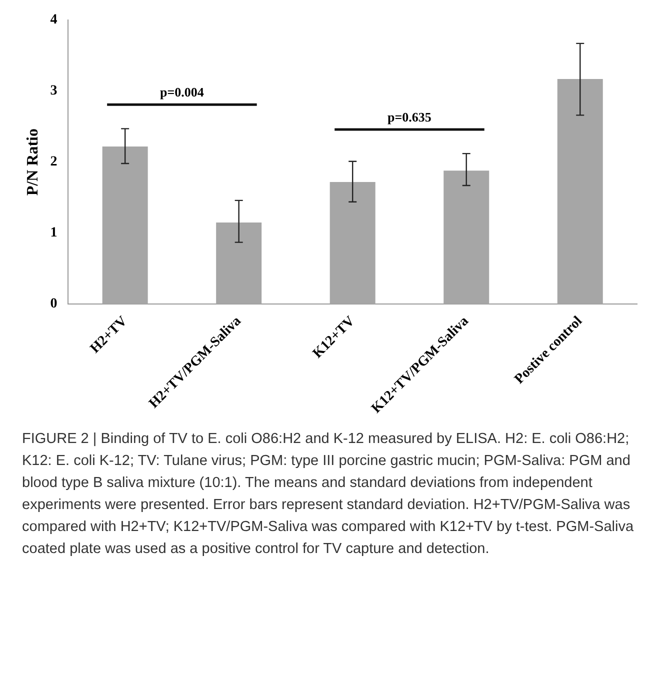 The image size is (657, 679). What do you see at coordinates (54, 304) in the screenshot?
I see `y-tick-label: 0` at bounding box center [54, 304].